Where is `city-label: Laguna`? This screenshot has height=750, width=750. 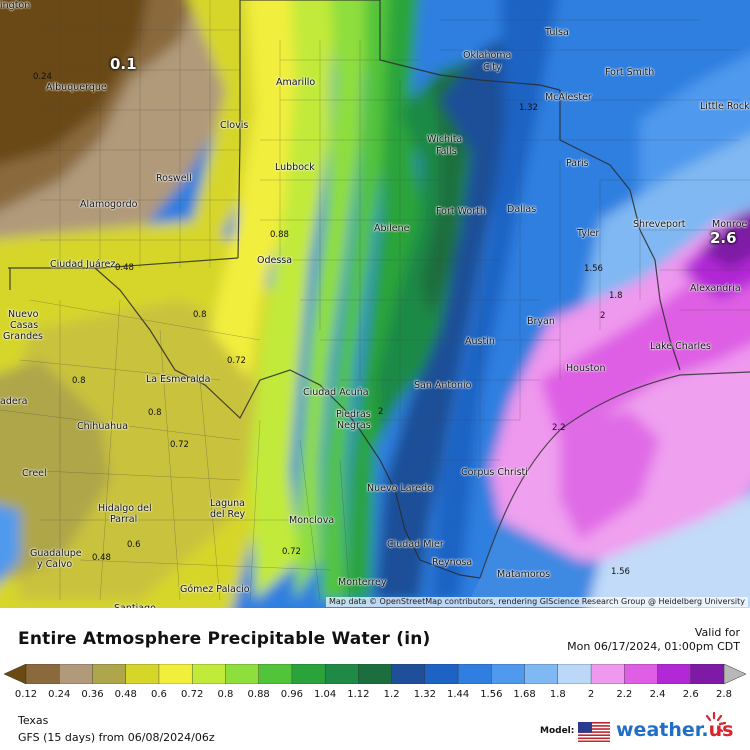 city-label: Laguna is located at coordinates (228, 503).